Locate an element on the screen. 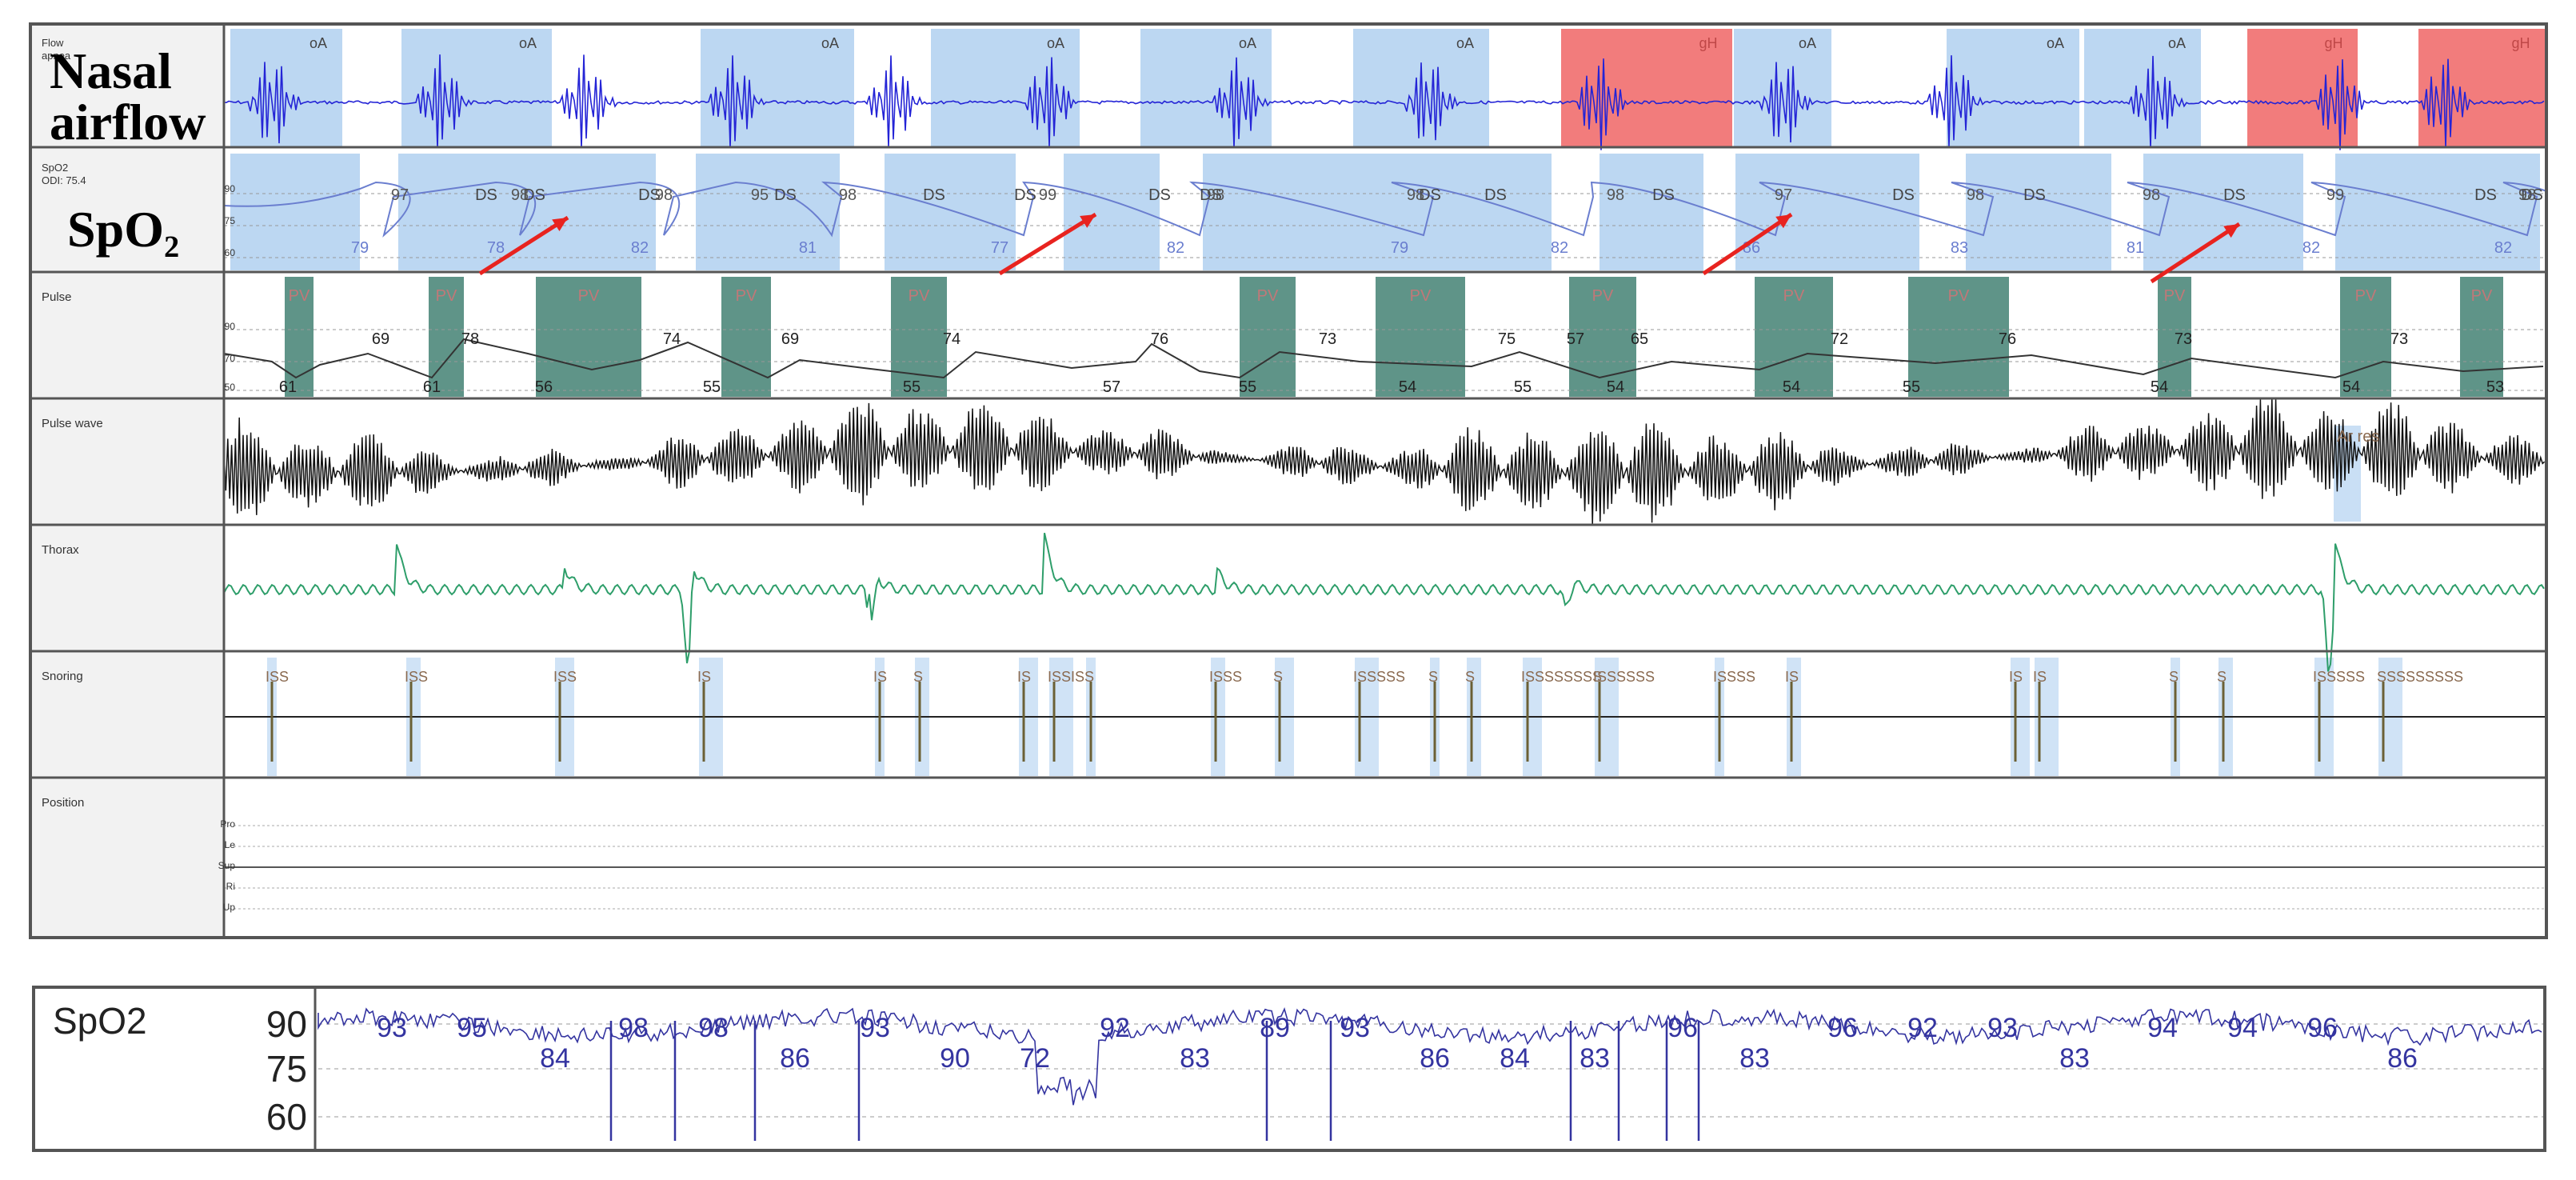 This screenshot has height=1180, width=2576. snoring-channel-name: Snoring is located at coordinates (62, 676).